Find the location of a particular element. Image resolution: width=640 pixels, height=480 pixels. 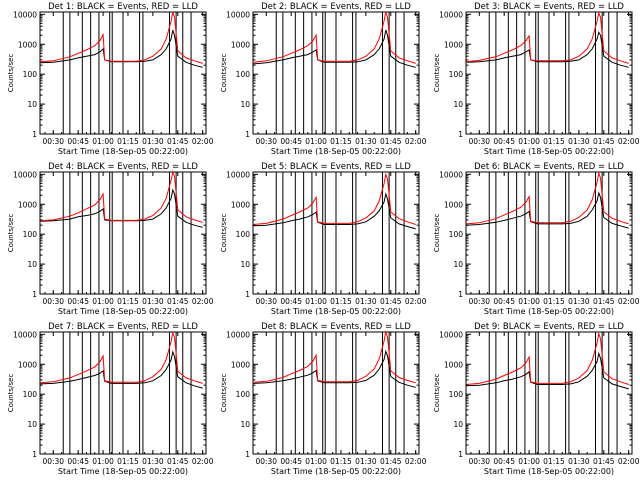

panel-title: Det 9: BLACK = Events, RED = LLD is located at coordinates (549, 327).